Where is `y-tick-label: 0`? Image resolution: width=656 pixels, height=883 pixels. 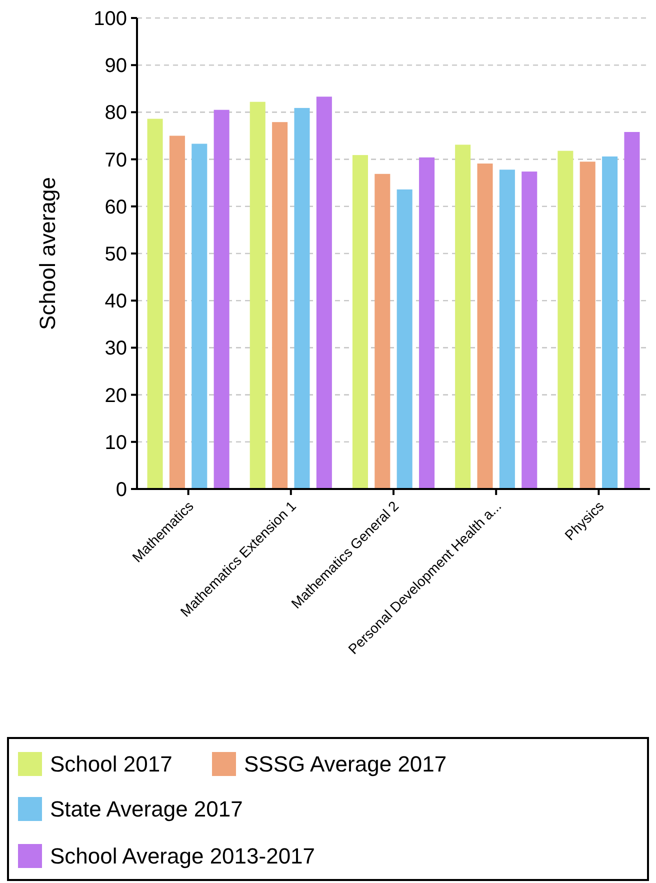
y-tick-label: 0 is located at coordinates (121, 490).